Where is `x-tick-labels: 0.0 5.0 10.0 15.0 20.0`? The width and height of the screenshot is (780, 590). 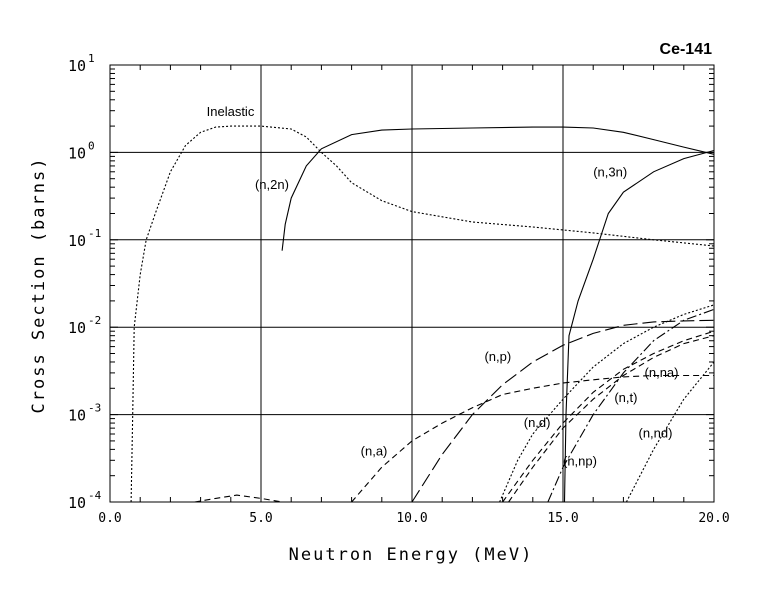
x-tick-labels: 0.0 5.0 10.0 15.0 20.0 is located at coordinates (413, 518).